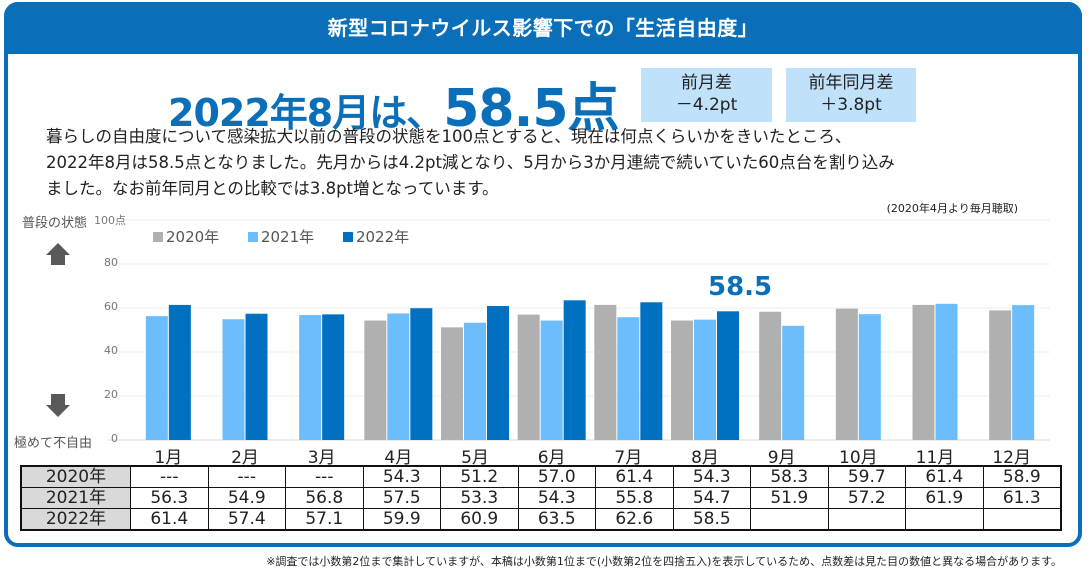 The image size is (1088, 577). I want to click on table-cell: 54.7, so click(711, 498).